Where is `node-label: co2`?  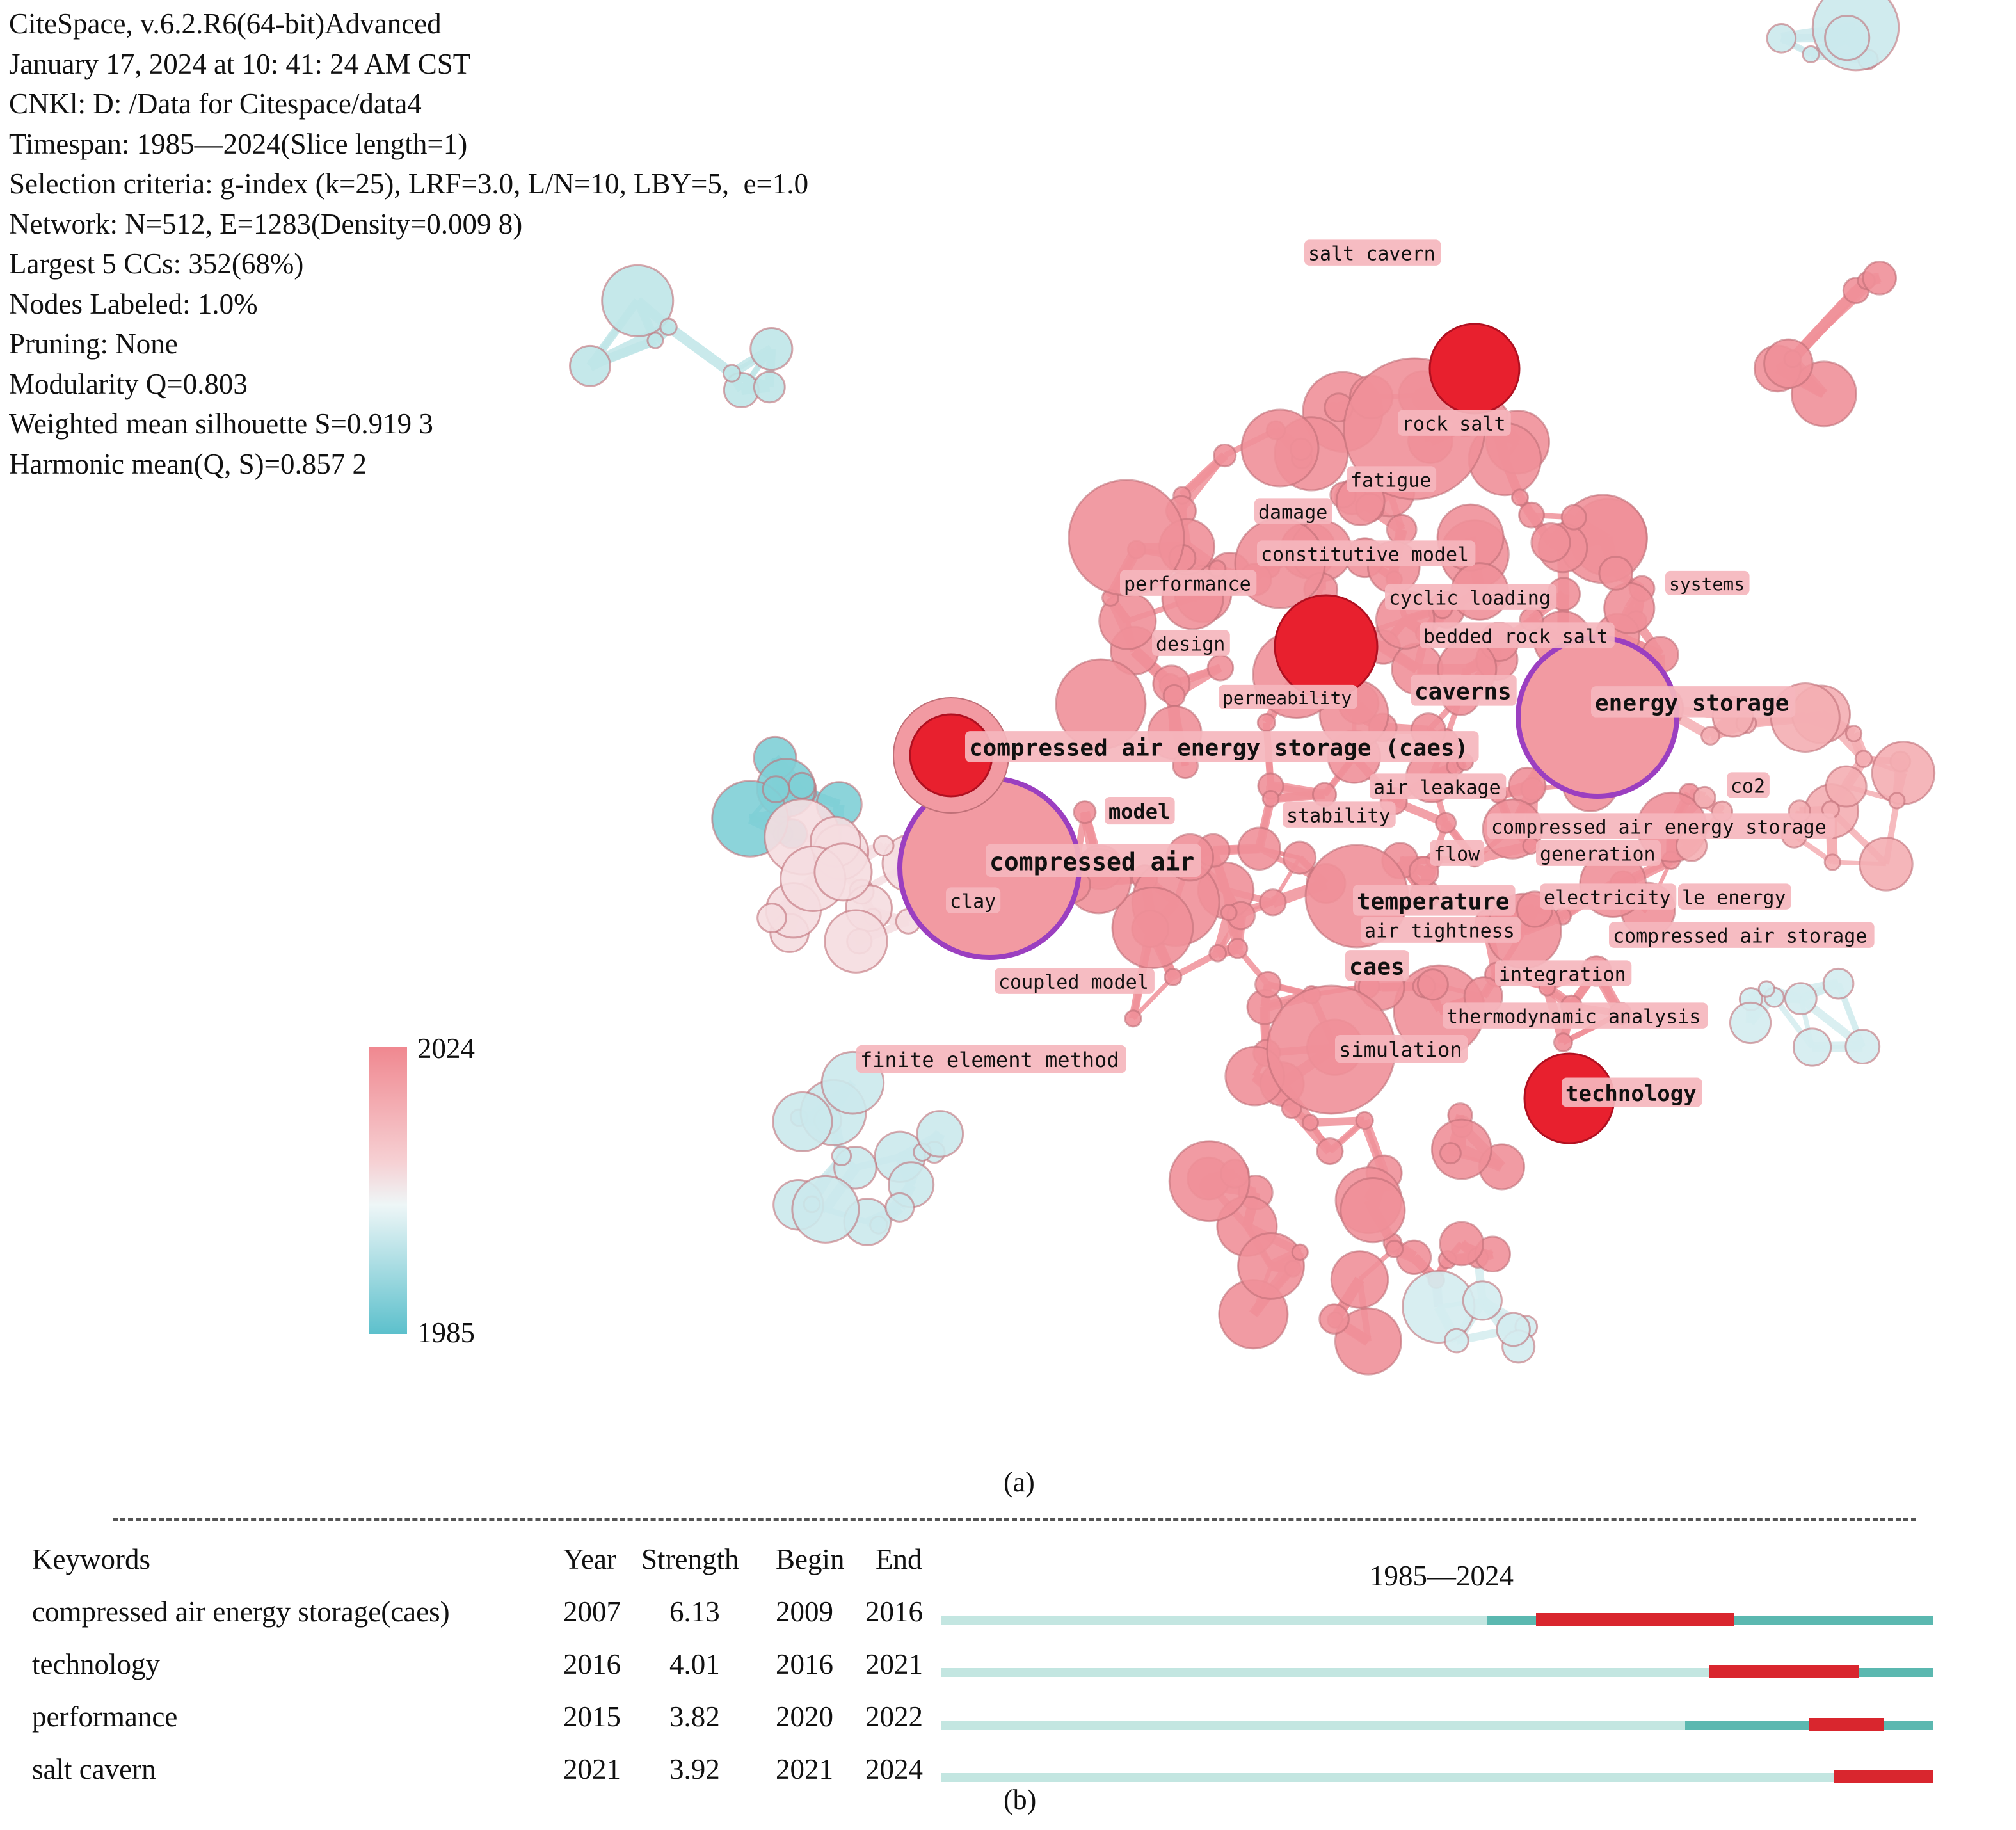
node-label: co2 is located at coordinates (1748, 785).